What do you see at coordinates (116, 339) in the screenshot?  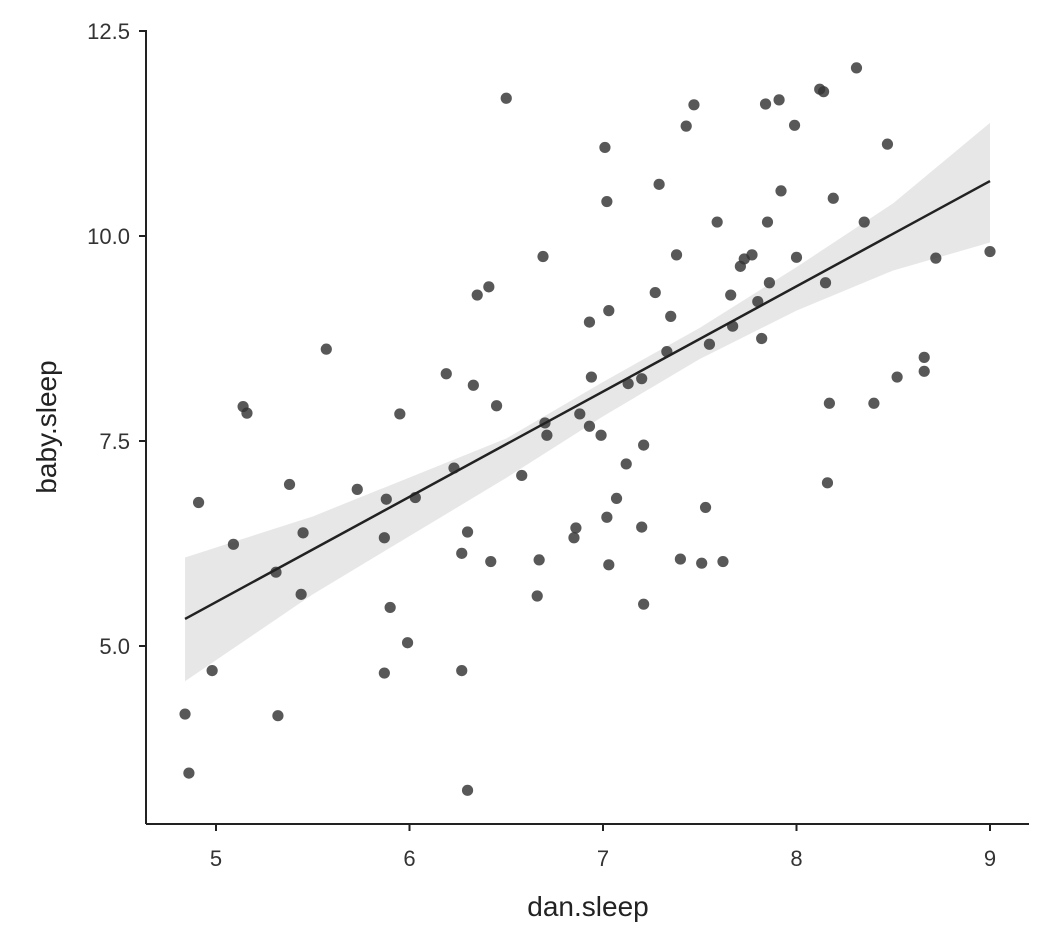 I see `y-ticks: 5.0 7.5 10.0 12.5` at bounding box center [116, 339].